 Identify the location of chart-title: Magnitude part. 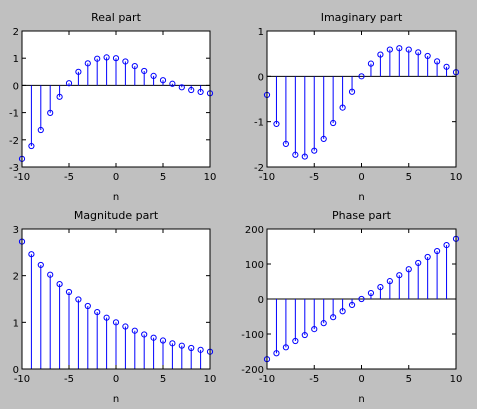
(116, 215).